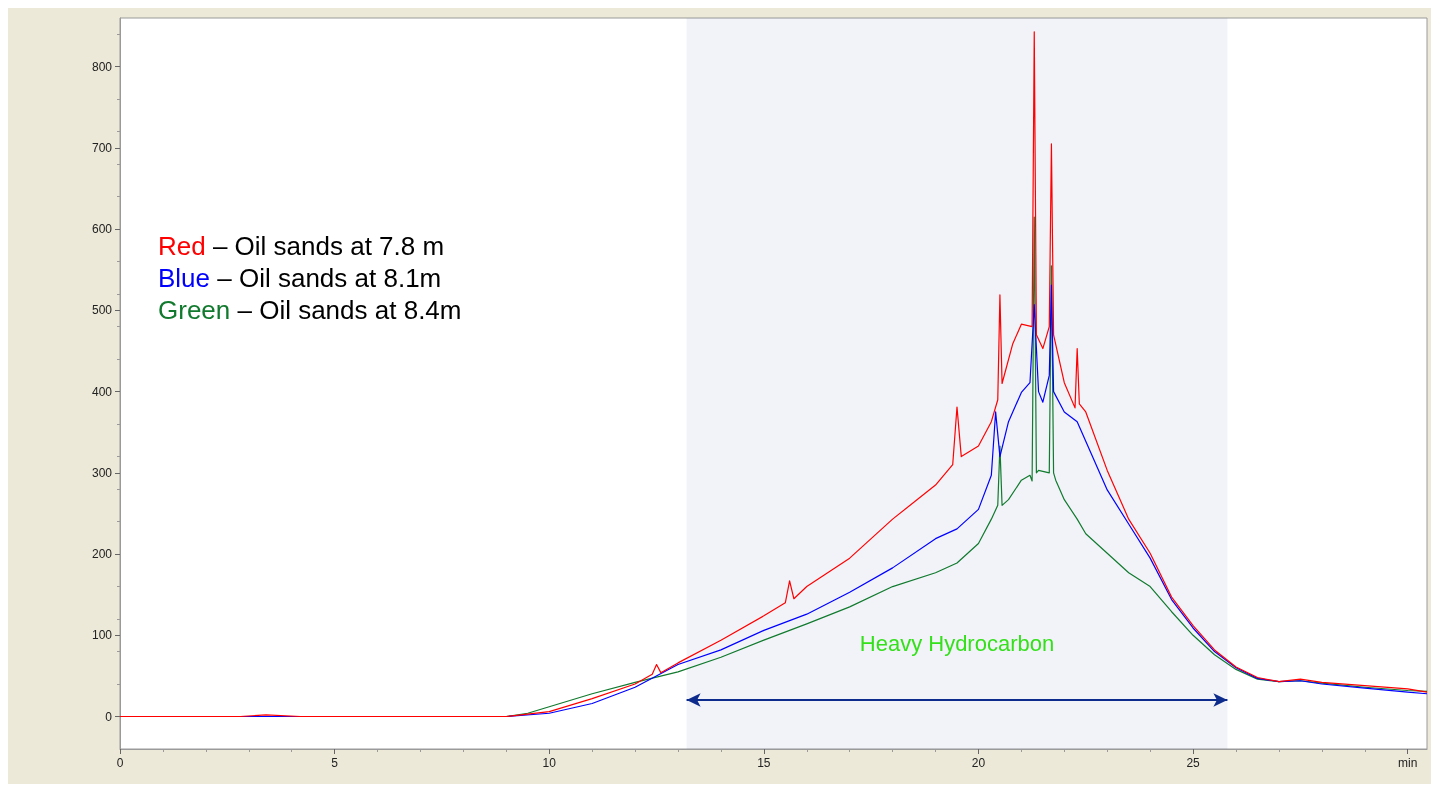  I want to click on y-tick-label: 500, so click(102, 310).